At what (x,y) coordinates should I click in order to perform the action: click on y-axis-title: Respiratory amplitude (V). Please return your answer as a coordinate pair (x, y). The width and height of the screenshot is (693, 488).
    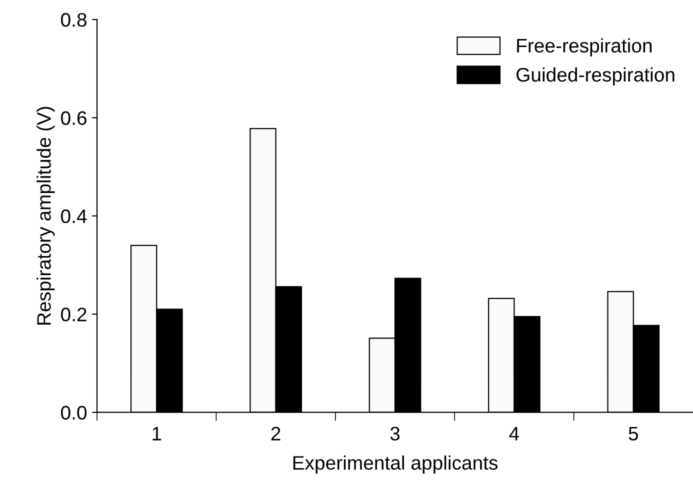
    Looking at the image, I should click on (45, 215).